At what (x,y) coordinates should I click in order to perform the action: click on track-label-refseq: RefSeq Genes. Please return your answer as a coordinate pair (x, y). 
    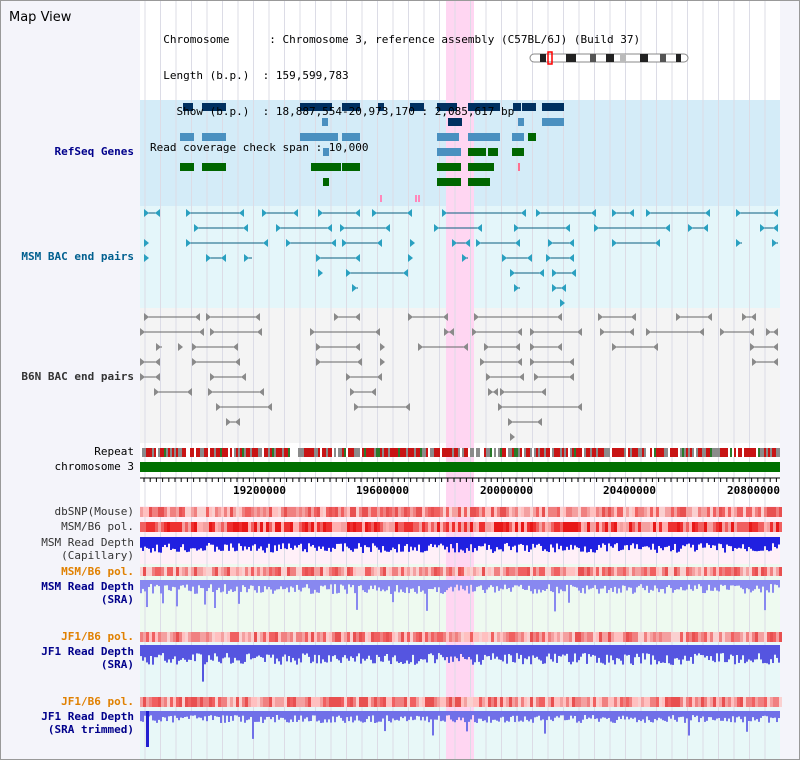
    Looking at the image, I should click on (94, 151).